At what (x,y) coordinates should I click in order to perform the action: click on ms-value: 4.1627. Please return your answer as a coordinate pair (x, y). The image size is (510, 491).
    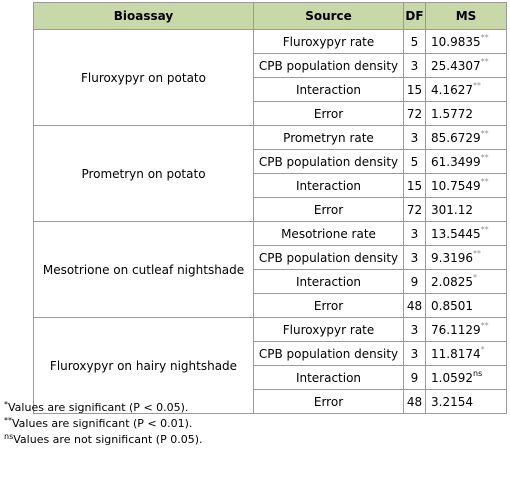
    Looking at the image, I should click on (452, 89).